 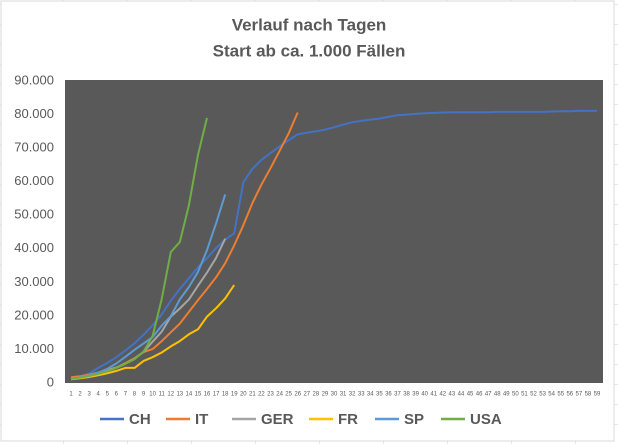 I want to click on x-tick-label: 4, so click(x=99, y=395).